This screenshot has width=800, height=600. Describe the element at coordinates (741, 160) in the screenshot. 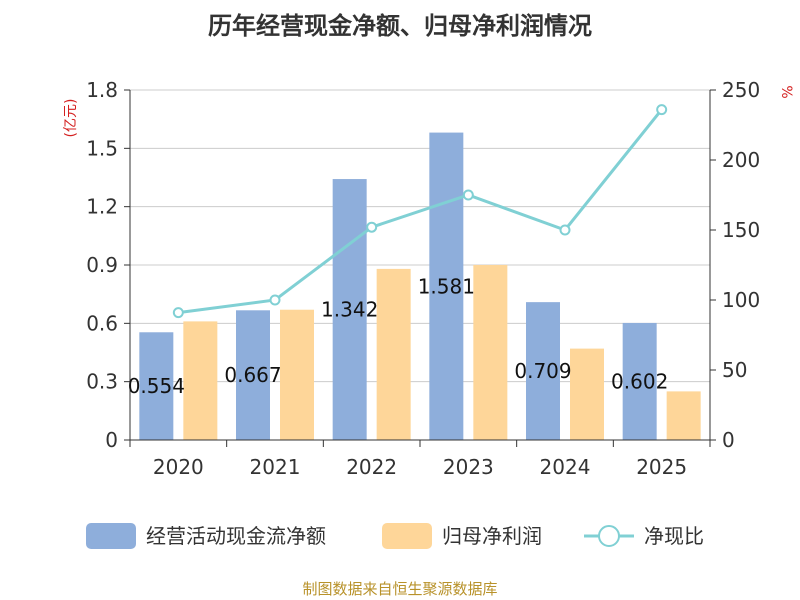

I see `y-right-tick-label: 200` at that location.